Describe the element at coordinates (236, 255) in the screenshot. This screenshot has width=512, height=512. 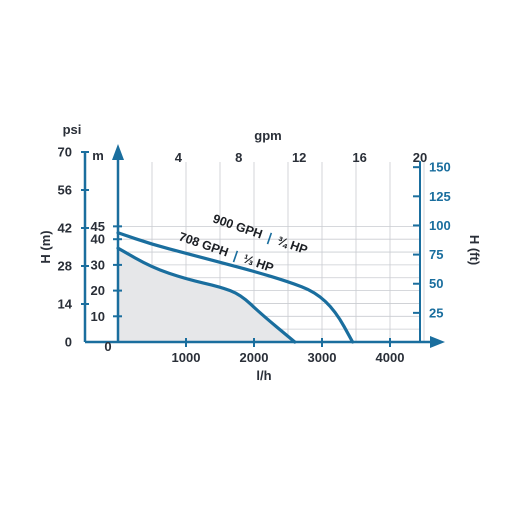
I see `curve-label-708gph-sep: |` at that location.